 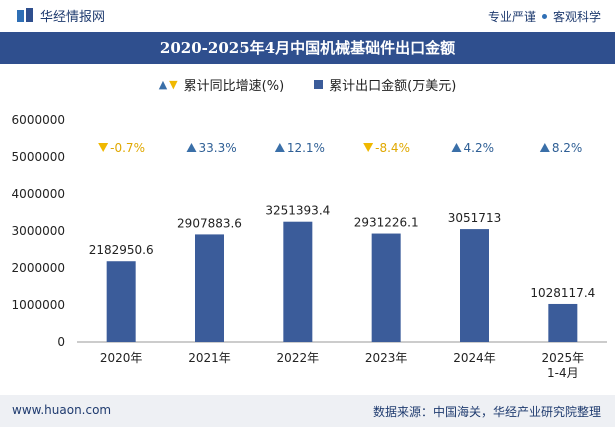 What do you see at coordinates (38, 305) in the screenshot?
I see `y-tick-label: 1000000` at bounding box center [38, 305].